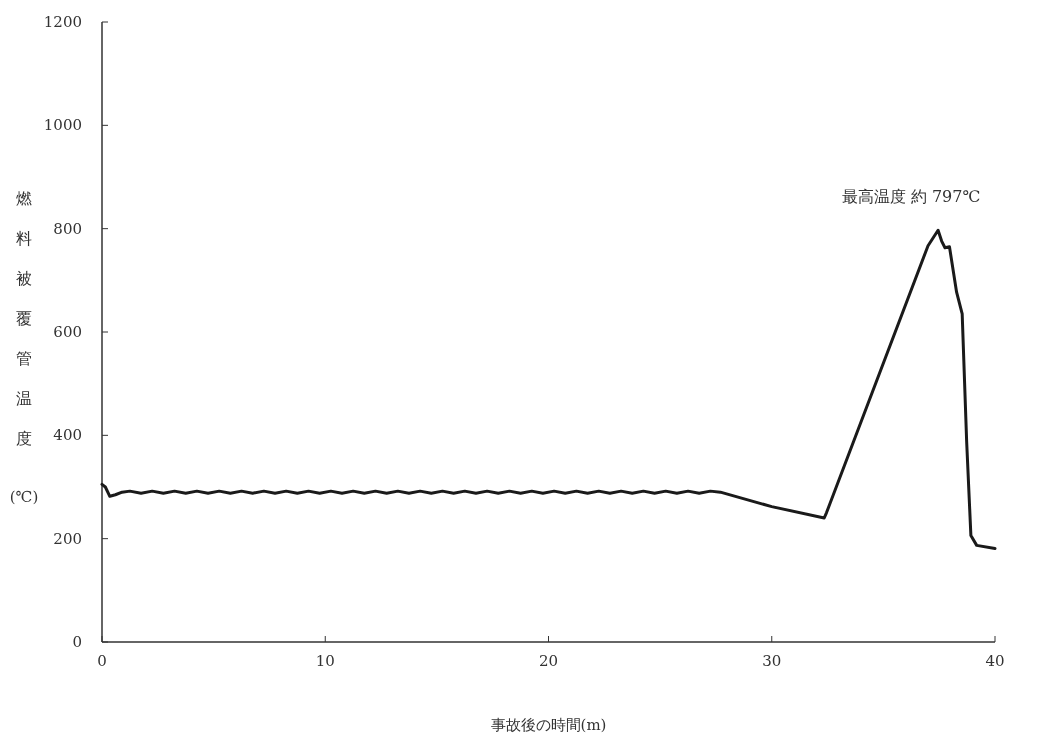  What do you see at coordinates (67, 228) in the screenshot?
I see `y-tick-label: 800` at bounding box center [67, 228].